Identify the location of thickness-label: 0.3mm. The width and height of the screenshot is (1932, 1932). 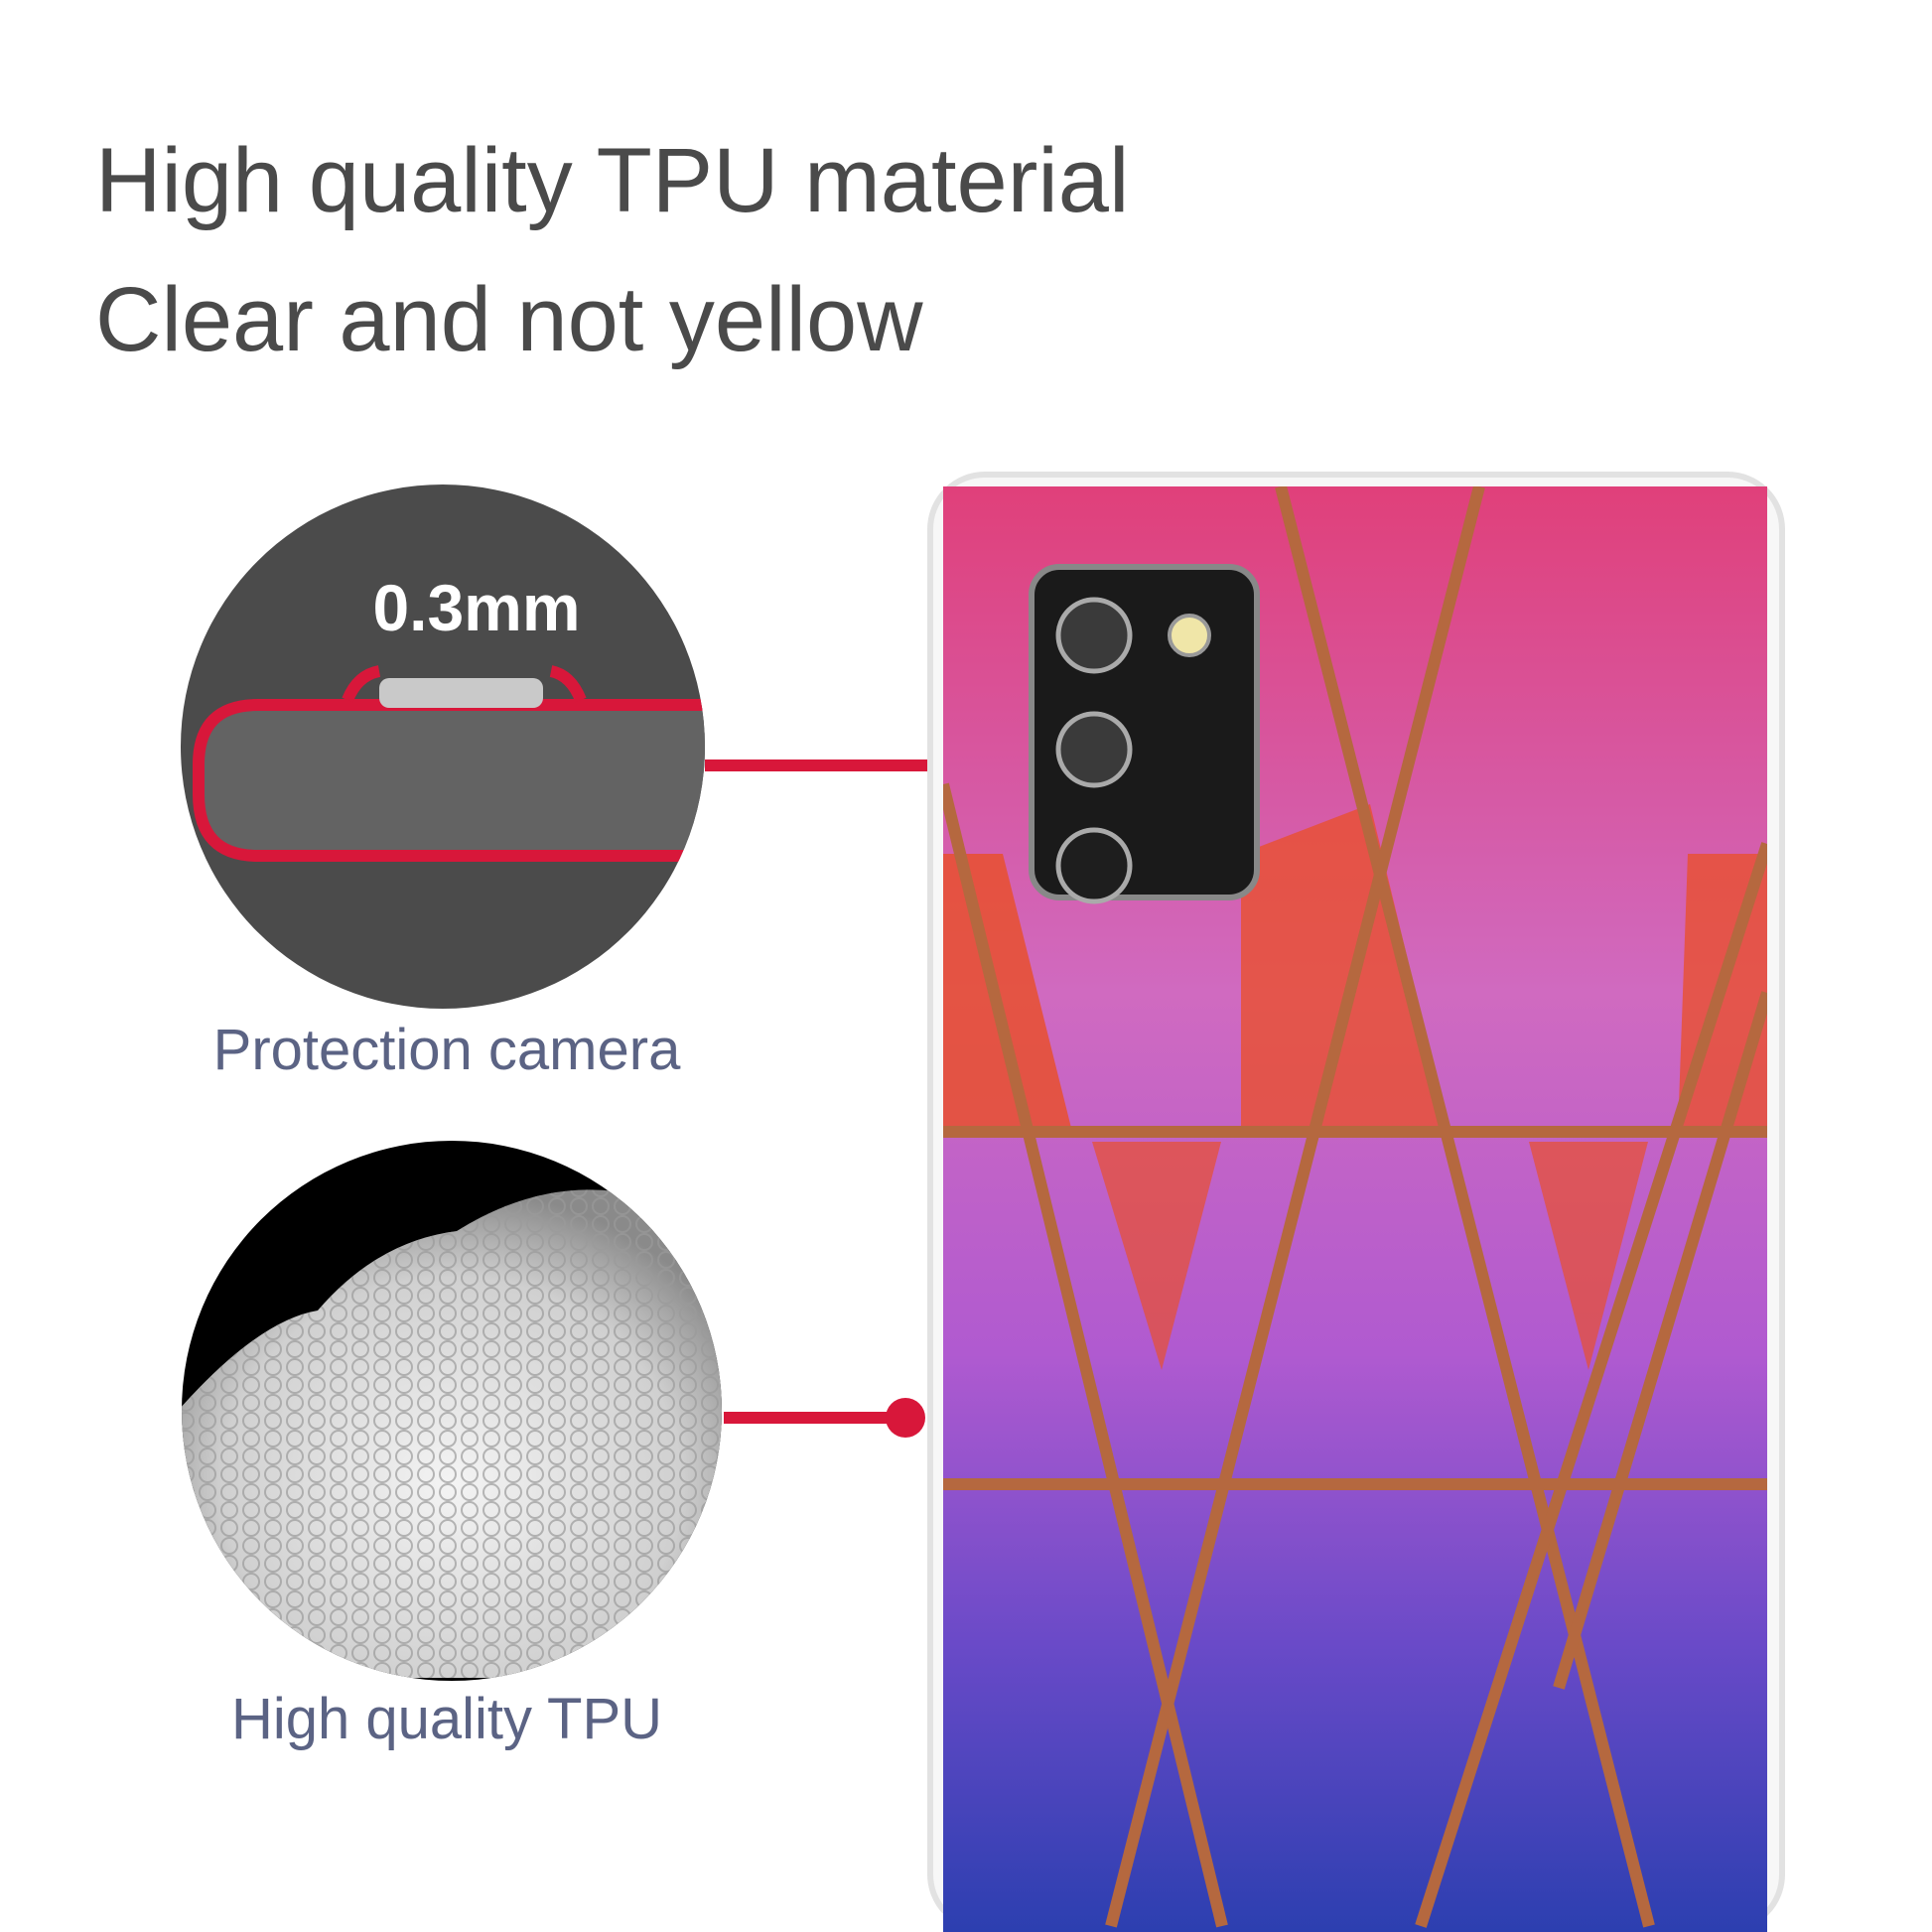
(476, 607).